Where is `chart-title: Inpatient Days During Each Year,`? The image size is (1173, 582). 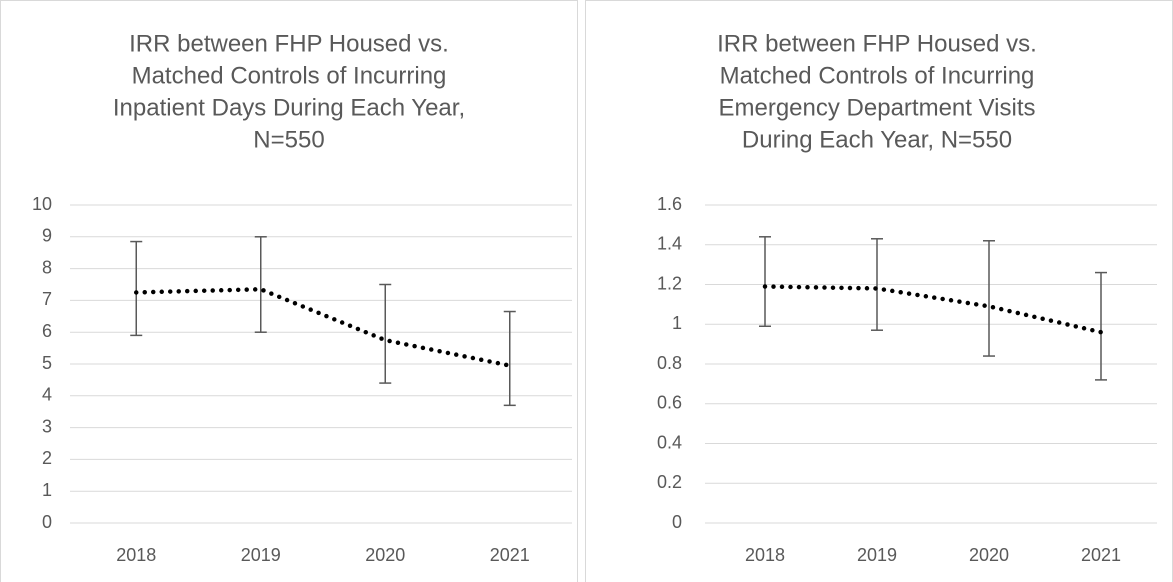 chart-title: Inpatient Days During Each Year, is located at coordinates (289, 107).